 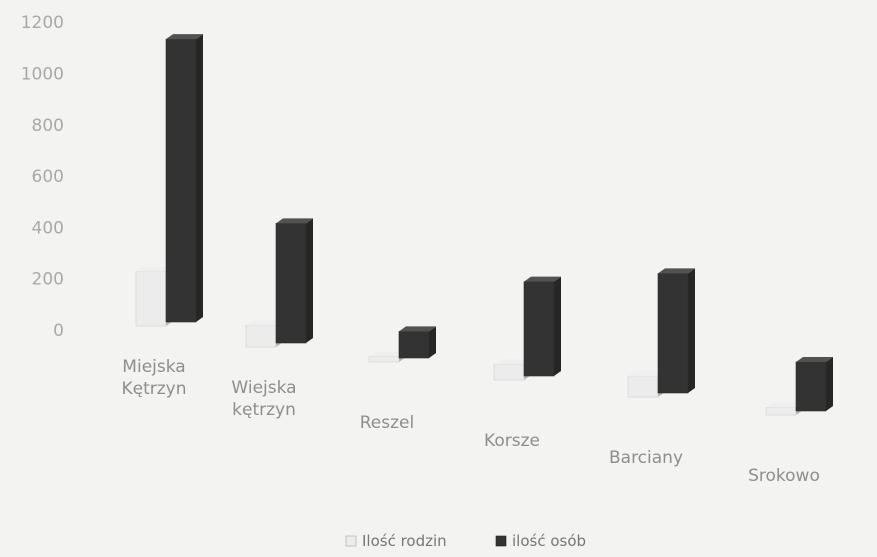 I want to click on category-label: Barciany, so click(x=646, y=458).